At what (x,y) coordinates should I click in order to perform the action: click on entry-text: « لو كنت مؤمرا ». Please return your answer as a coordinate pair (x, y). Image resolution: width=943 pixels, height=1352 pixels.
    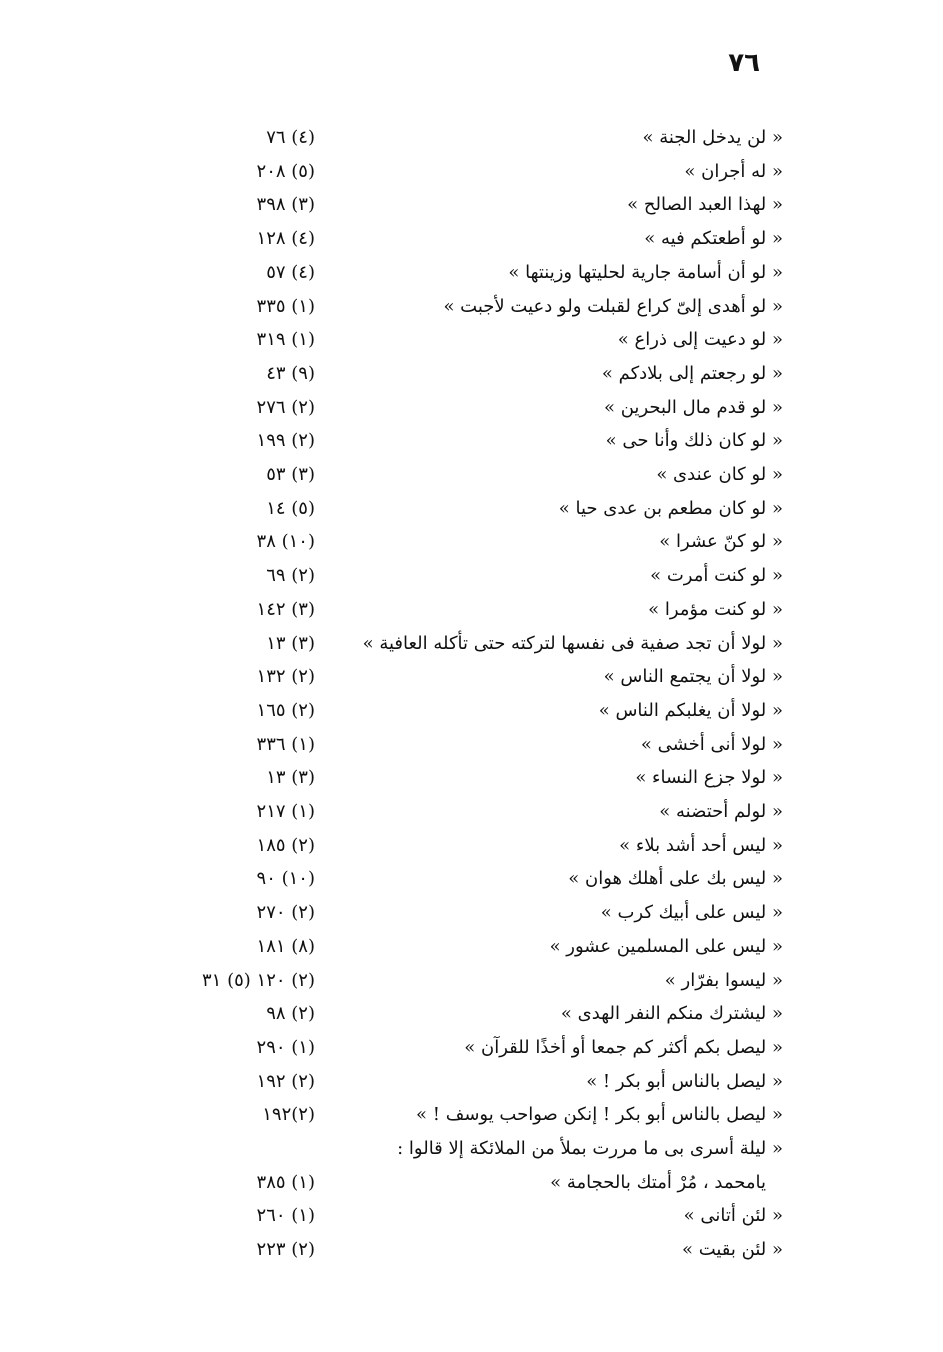
    Looking at the image, I should click on (715, 609).